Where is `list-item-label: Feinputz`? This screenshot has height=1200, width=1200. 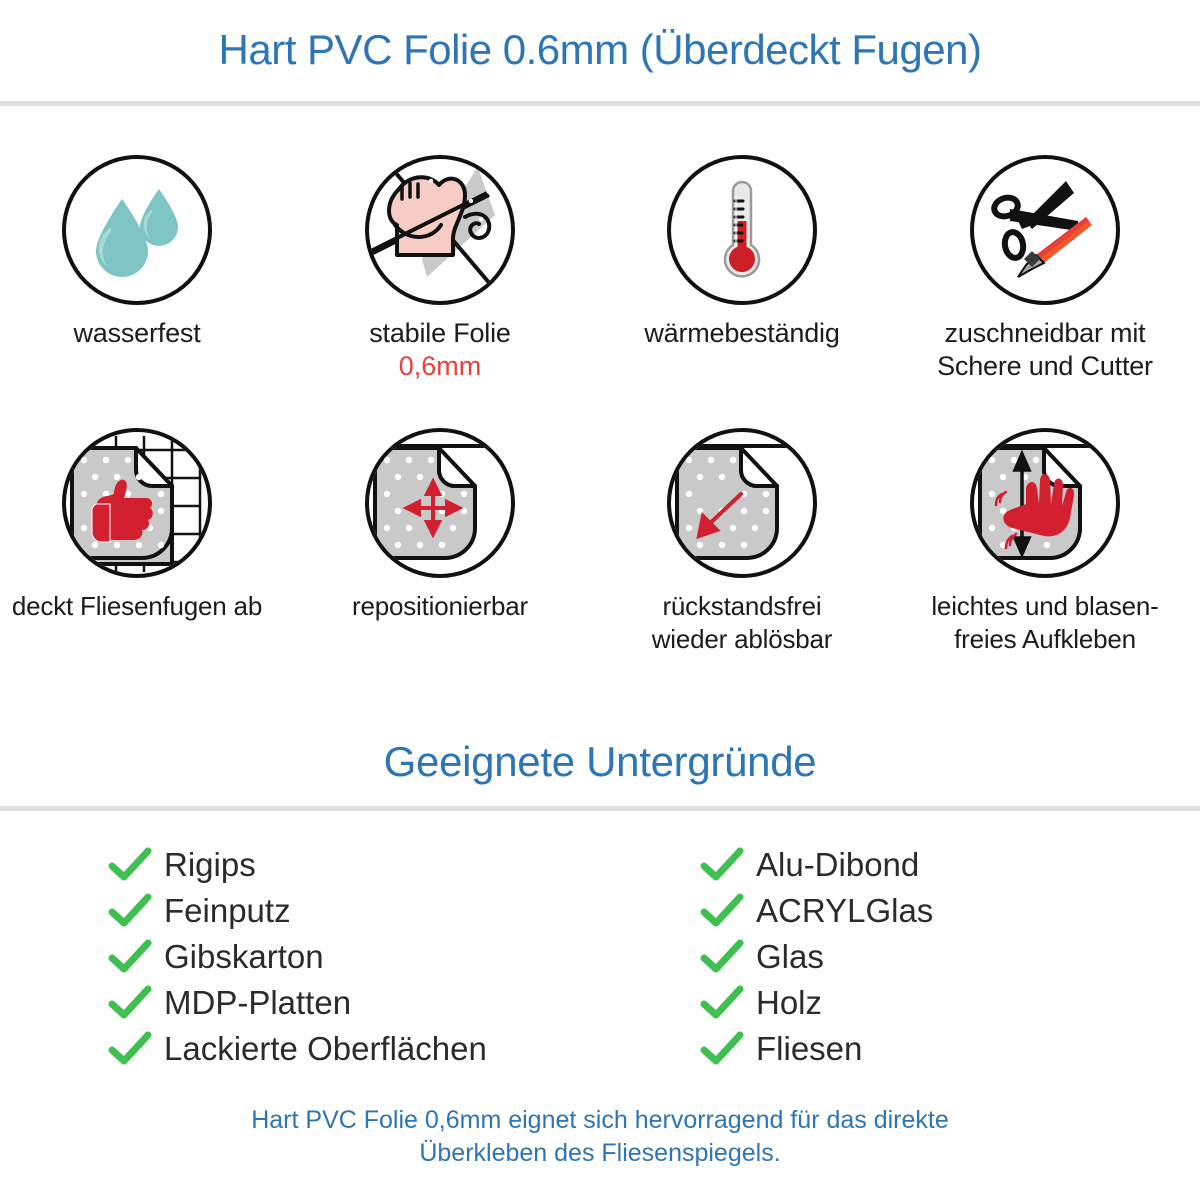
list-item-label: Feinputz is located at coordinates (227, 910).